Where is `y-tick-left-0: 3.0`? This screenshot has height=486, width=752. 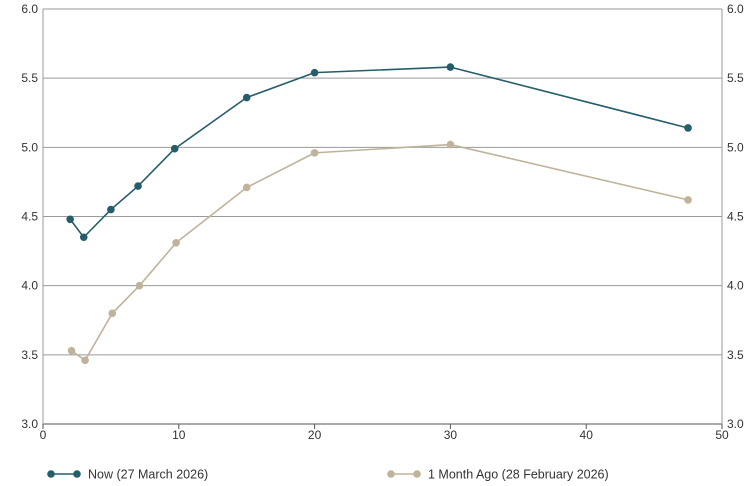
y-tick-left-0: 3.0 is located at coordinates (29, 424).